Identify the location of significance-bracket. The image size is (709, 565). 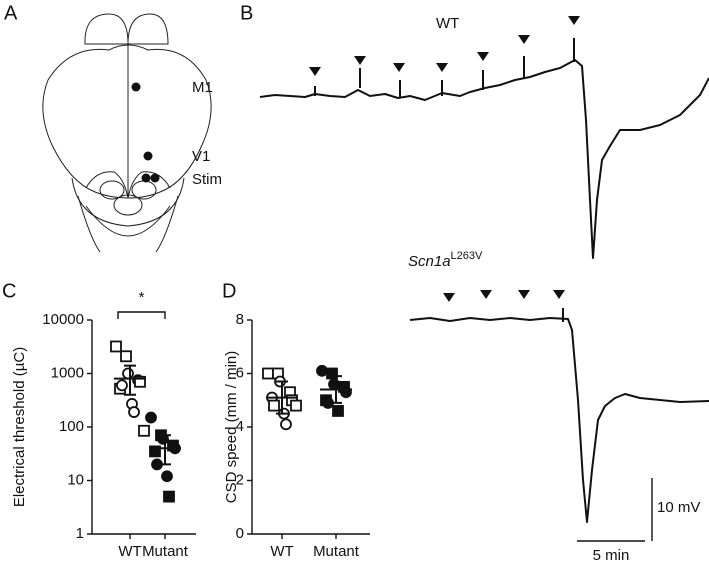
(141, 315).